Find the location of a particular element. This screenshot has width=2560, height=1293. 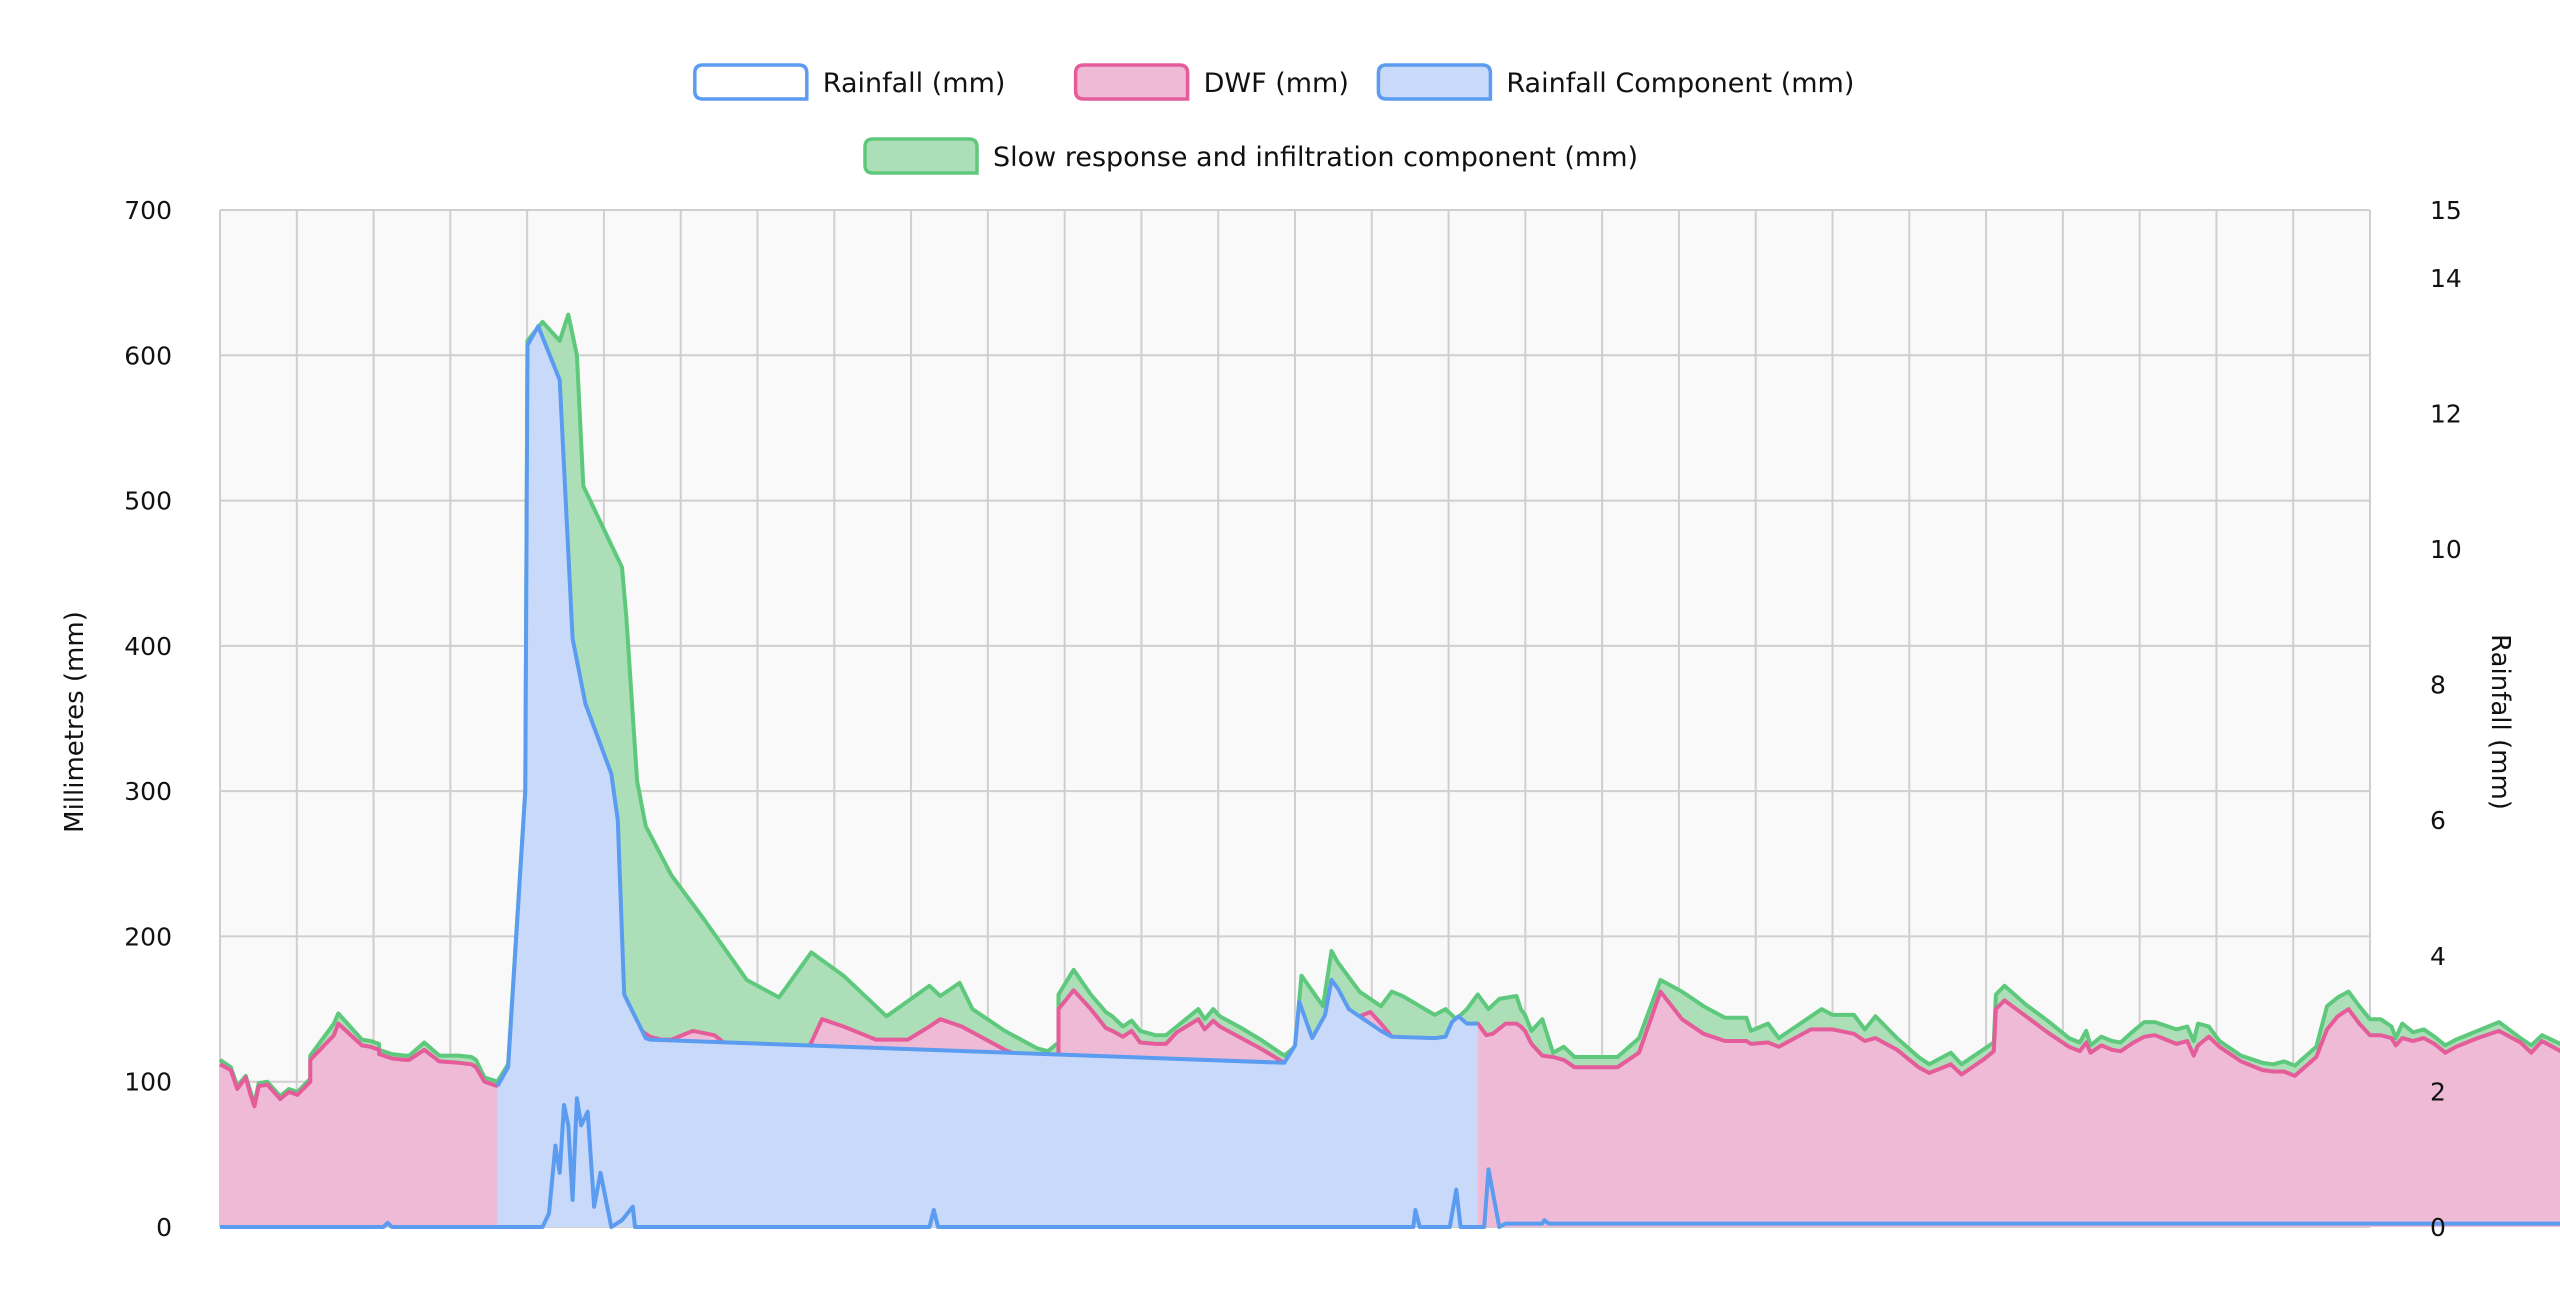

left-axis-ticks: 0 100 200 300 400 500 600 700 is located at coordinates (148, 719).